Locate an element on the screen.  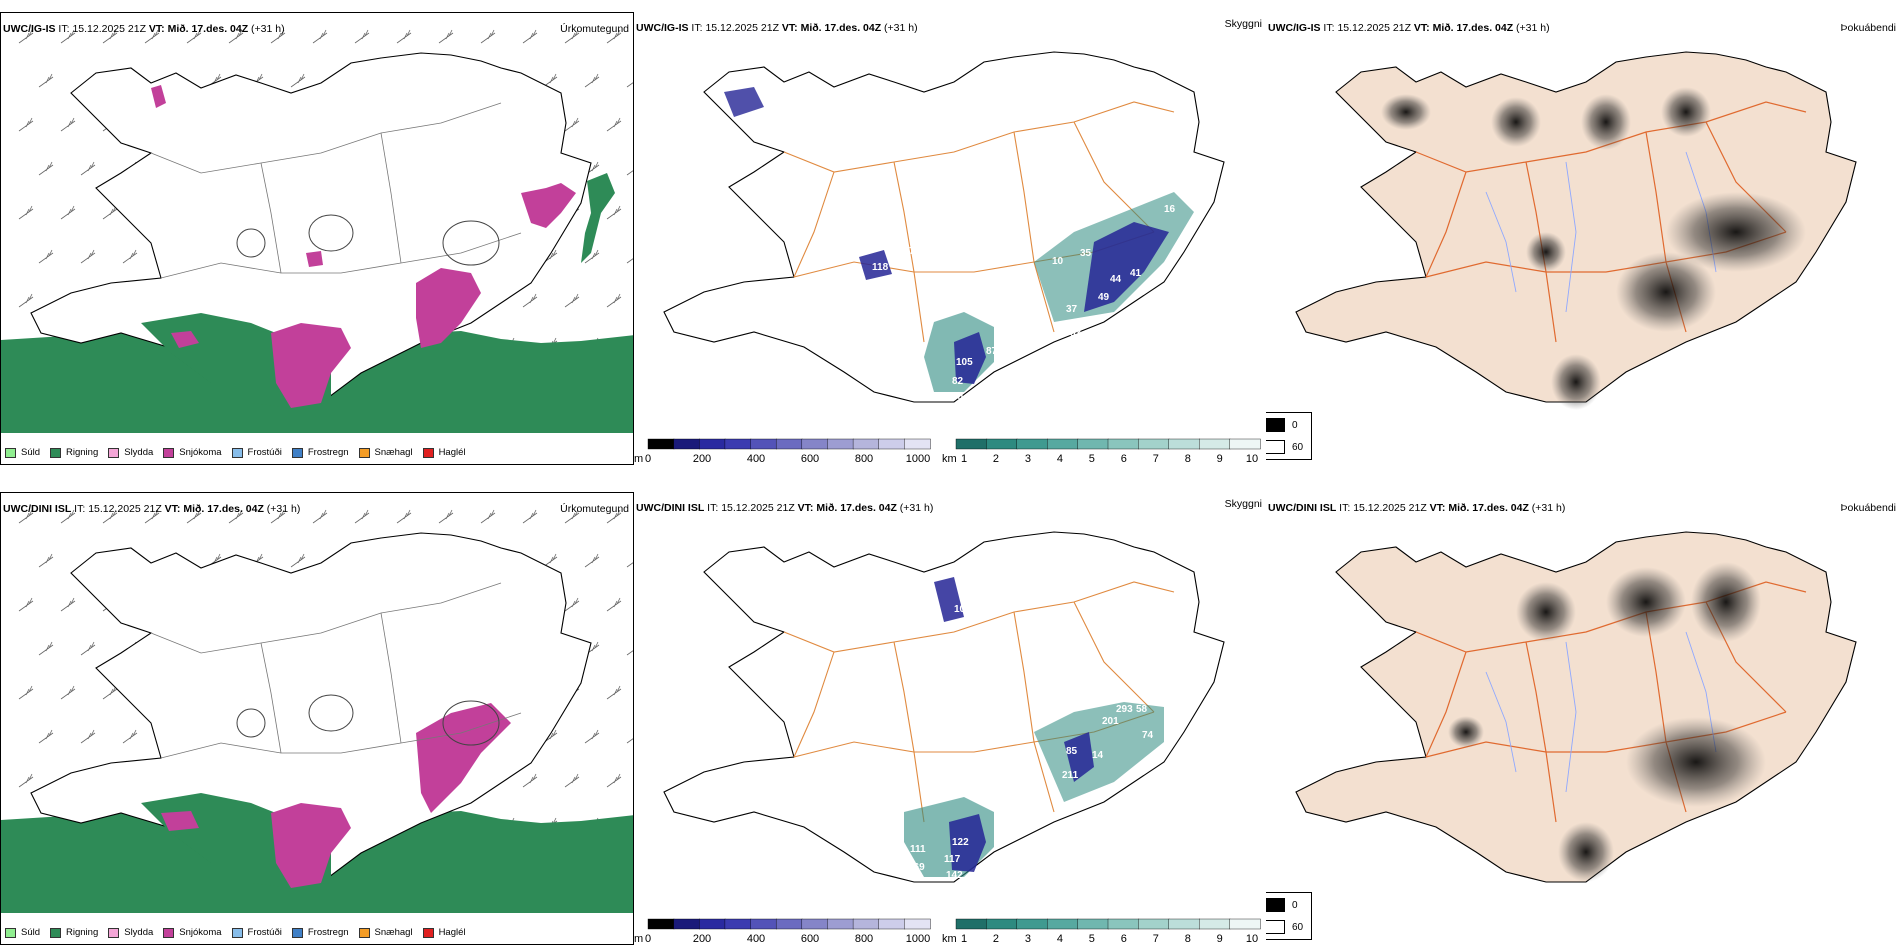
cloudbase-label: 70 is located at coordinates (958, 397).